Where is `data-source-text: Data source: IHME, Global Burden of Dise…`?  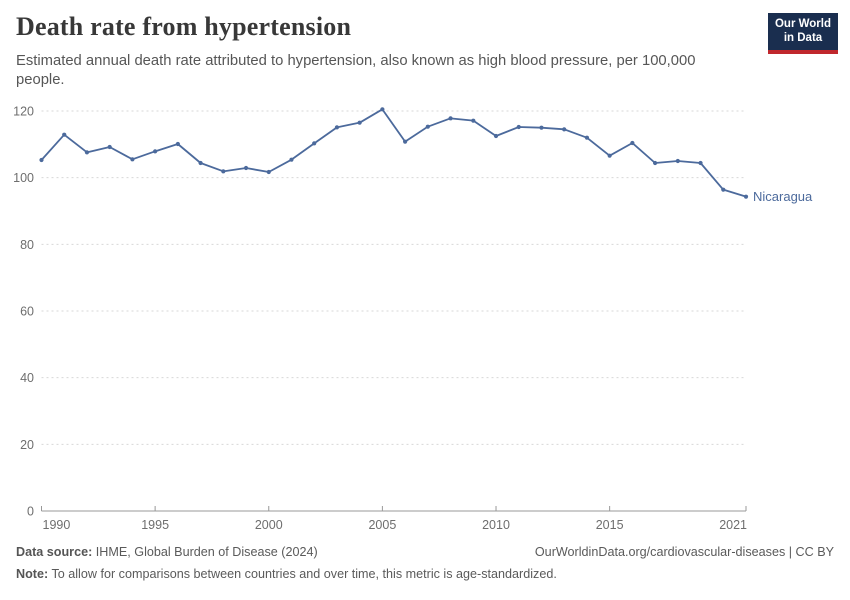 data-source-text: Data source: IHME, Global Burden of Dise… is located at coordinates (167, 552).